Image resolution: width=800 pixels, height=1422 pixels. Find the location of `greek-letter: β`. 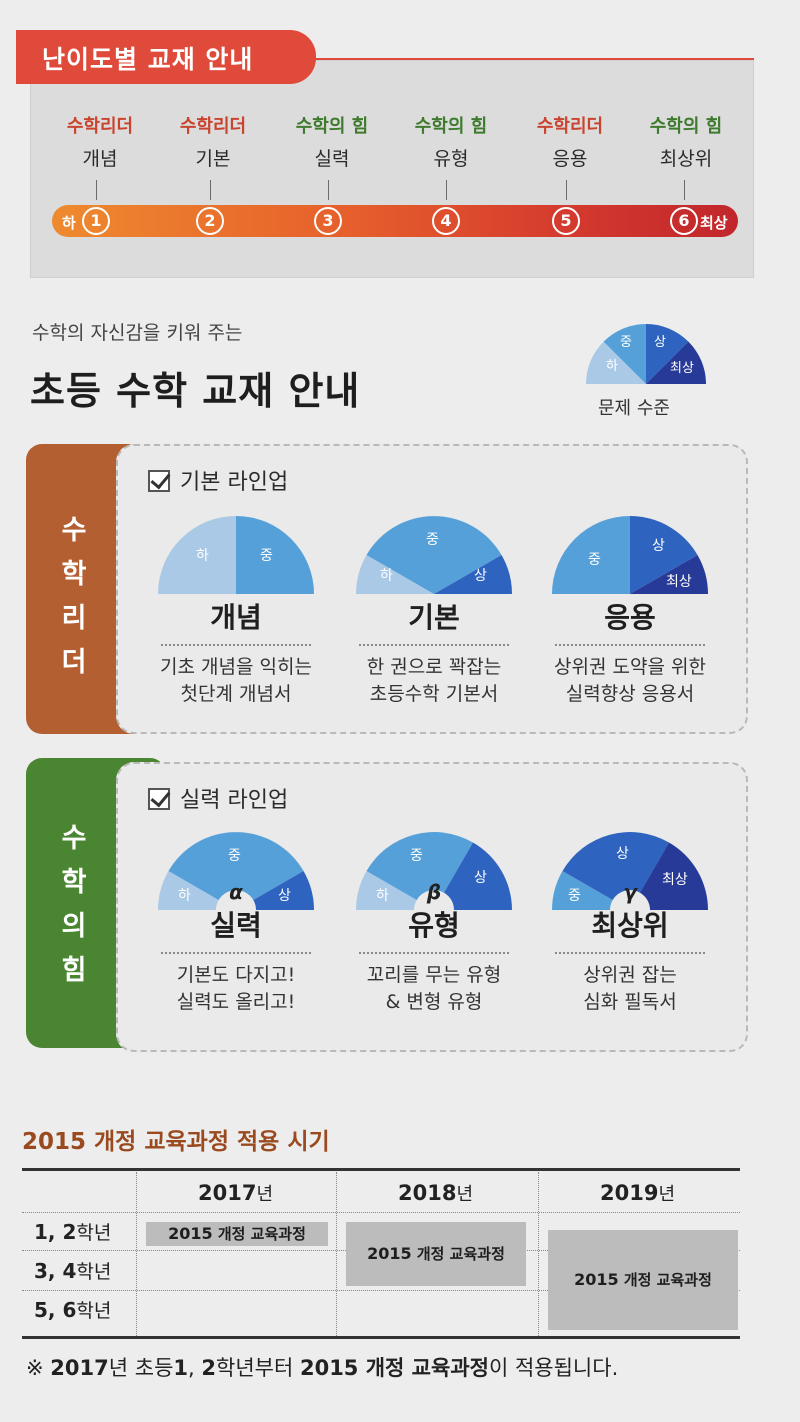

greek-letter: β is located at coordinates (434, 892).